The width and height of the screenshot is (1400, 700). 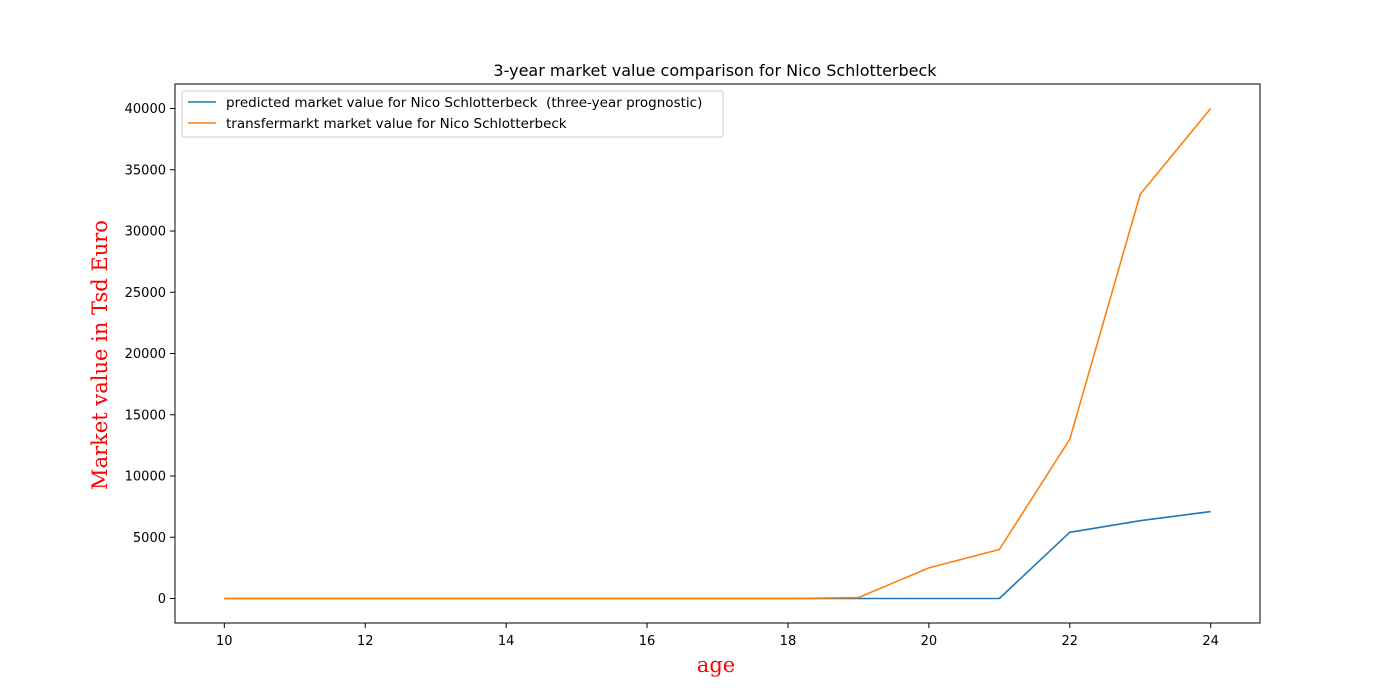 I want to click on x-tick-label: 22, so click(x=1069, y=641).